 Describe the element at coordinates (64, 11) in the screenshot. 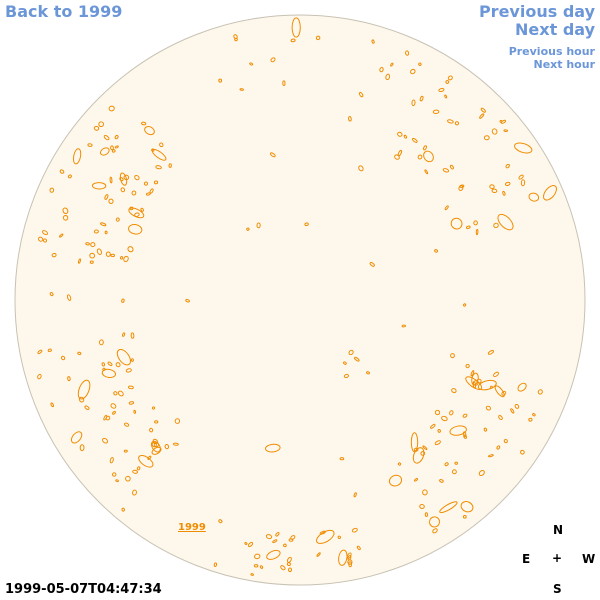

I see `back-to-year-link: Back to 1999` at that location.